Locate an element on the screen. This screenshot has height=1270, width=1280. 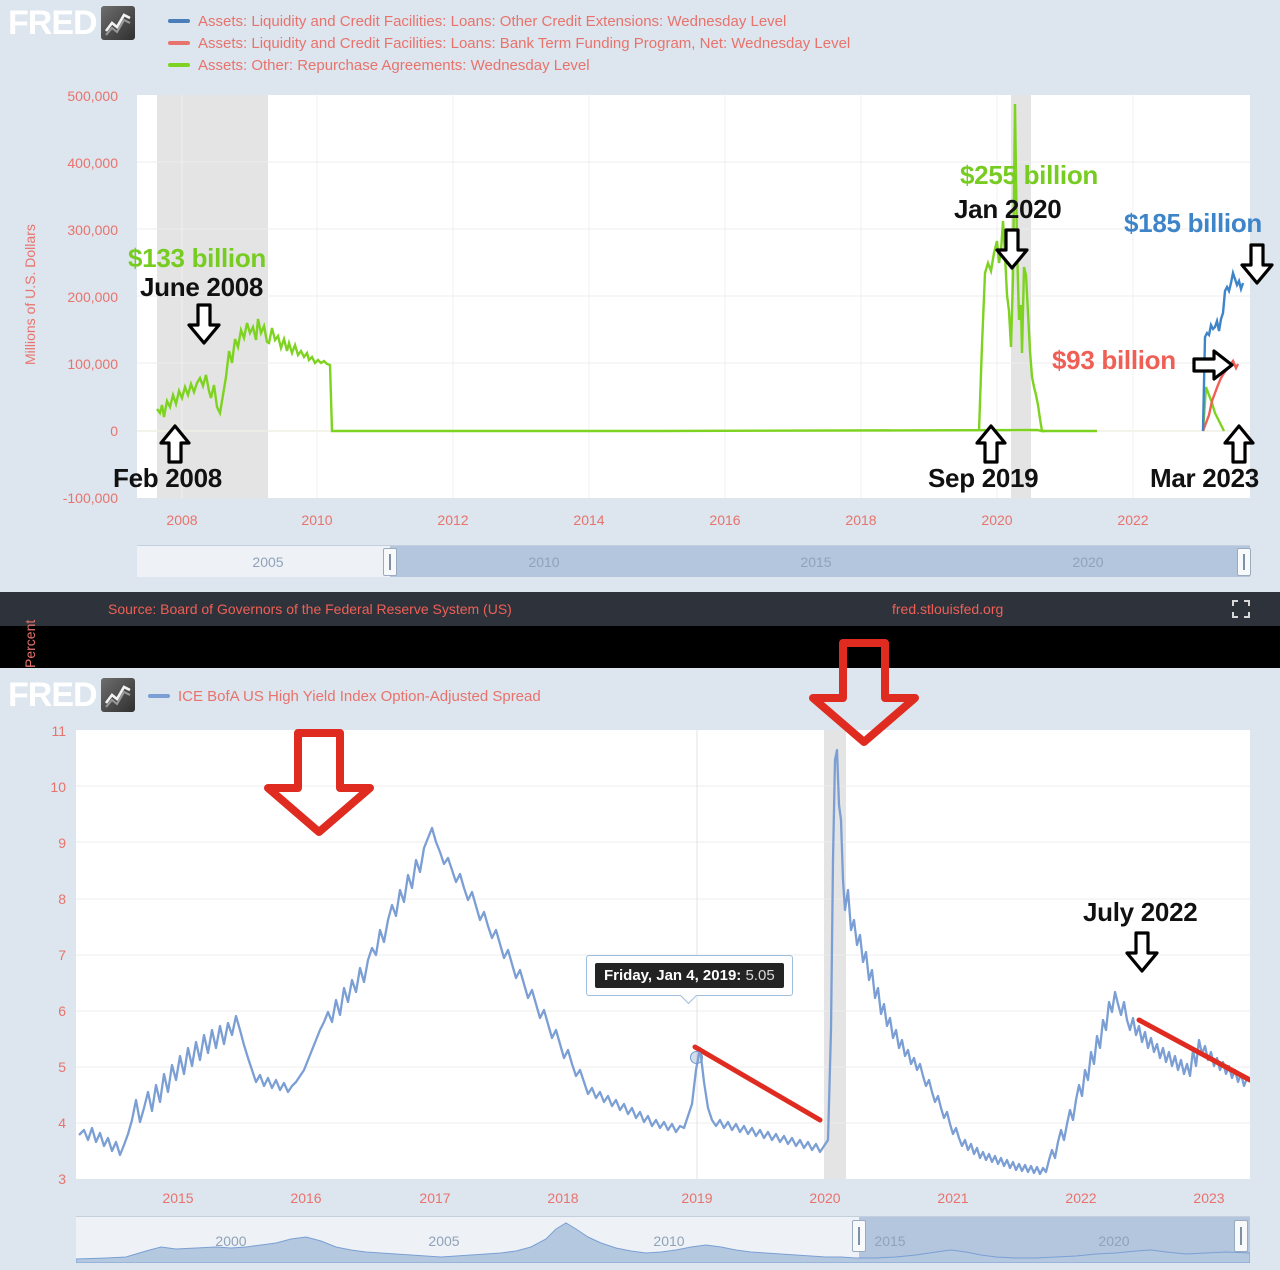
slider-tick: 2000 is located at coordinates (231, 1241).